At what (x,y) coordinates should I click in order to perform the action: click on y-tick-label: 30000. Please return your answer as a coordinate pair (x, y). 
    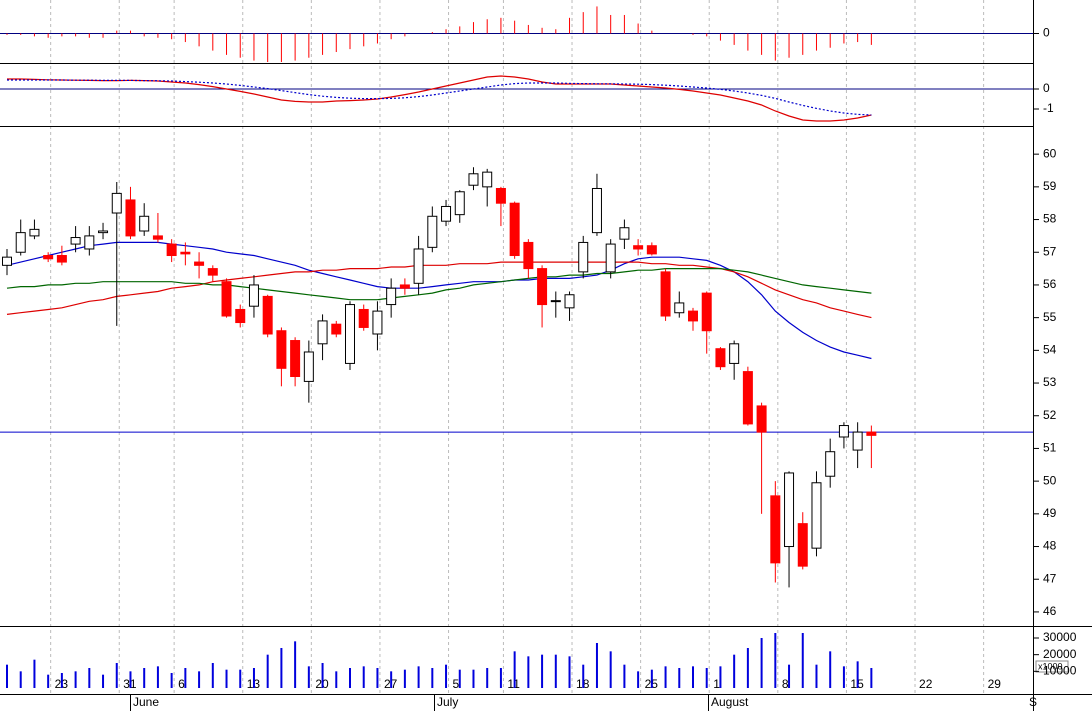
    Looking at the image, I should click on (1060, 637).